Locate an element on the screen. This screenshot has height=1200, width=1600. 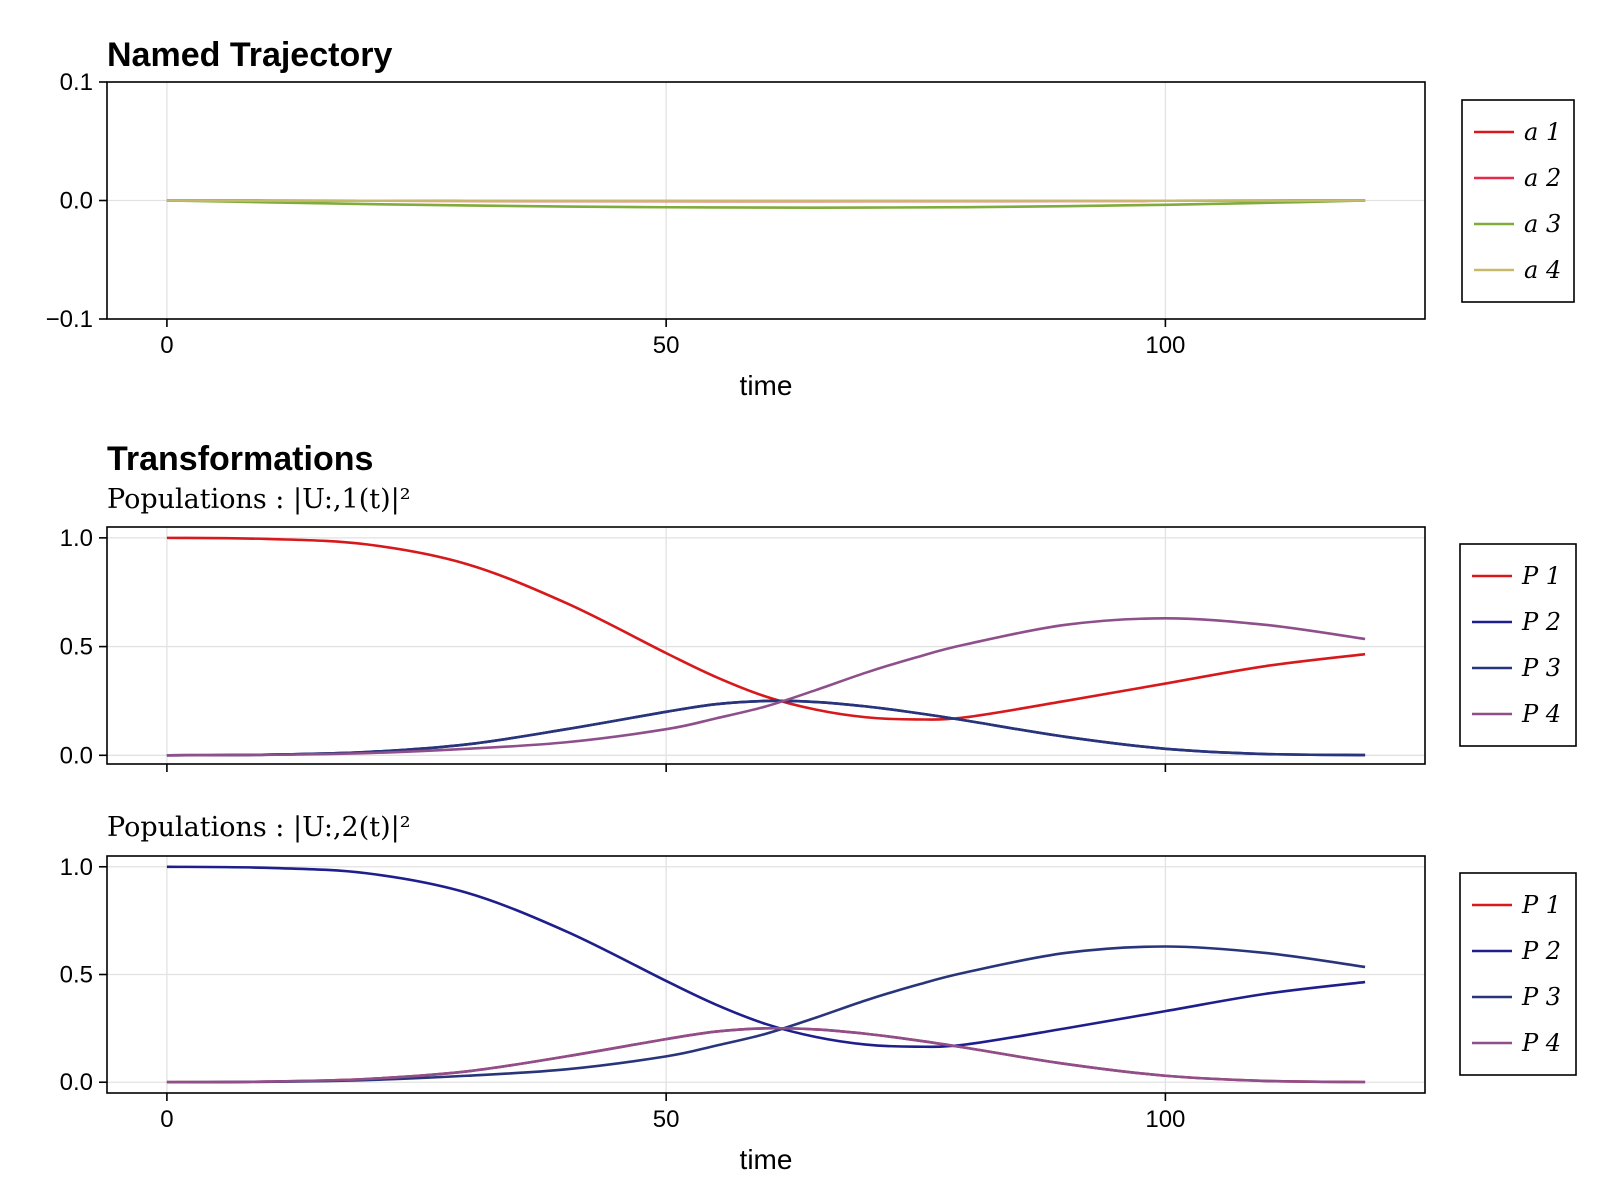
chart-subtitle: Populations : |U:,2(t)|² is located at coordinates (259, 827).